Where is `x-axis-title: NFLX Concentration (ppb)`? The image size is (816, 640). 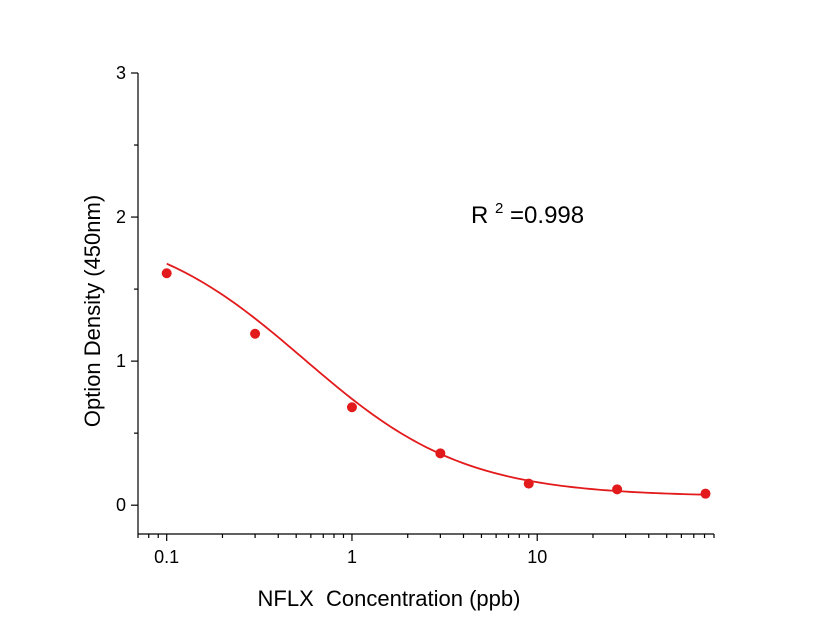 x-axis-title: NFLX Concentration (ppb) is located at coordinates (389, 598).